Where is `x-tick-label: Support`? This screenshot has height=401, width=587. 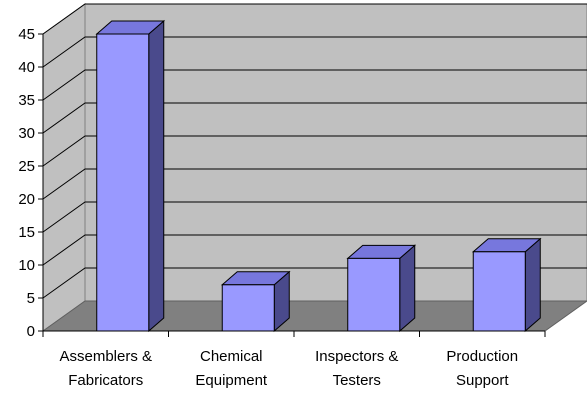
x-tick-label: Support is located at coordinates (482, 380).